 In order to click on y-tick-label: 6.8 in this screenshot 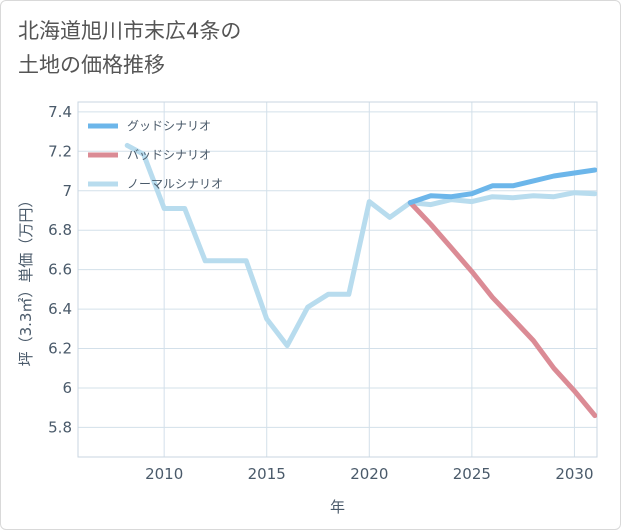, I will do `click(60, 230)`.